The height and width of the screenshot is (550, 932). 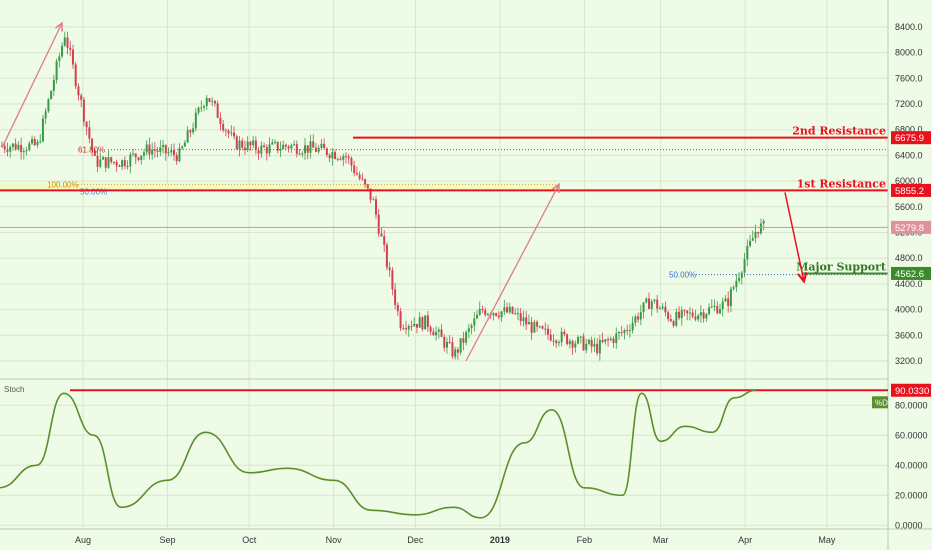 I want to click on fib-50-left-label: 50.00%, so click(x=93, y=191).